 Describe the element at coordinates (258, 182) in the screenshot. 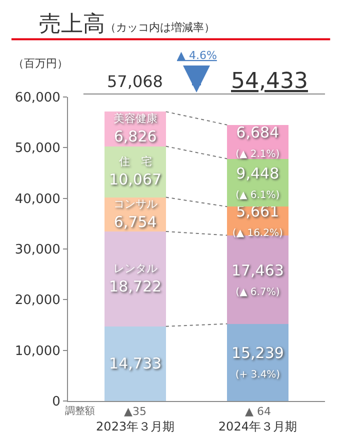

I see `data-label: 9,448 (▲ 6.1%)` at that location.